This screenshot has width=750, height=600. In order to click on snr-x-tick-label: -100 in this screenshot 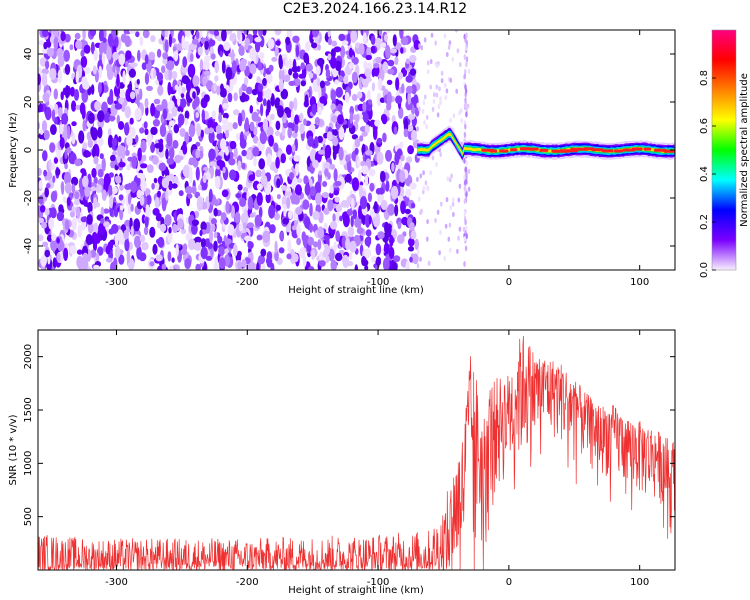, I will do `click(378, 582)`.